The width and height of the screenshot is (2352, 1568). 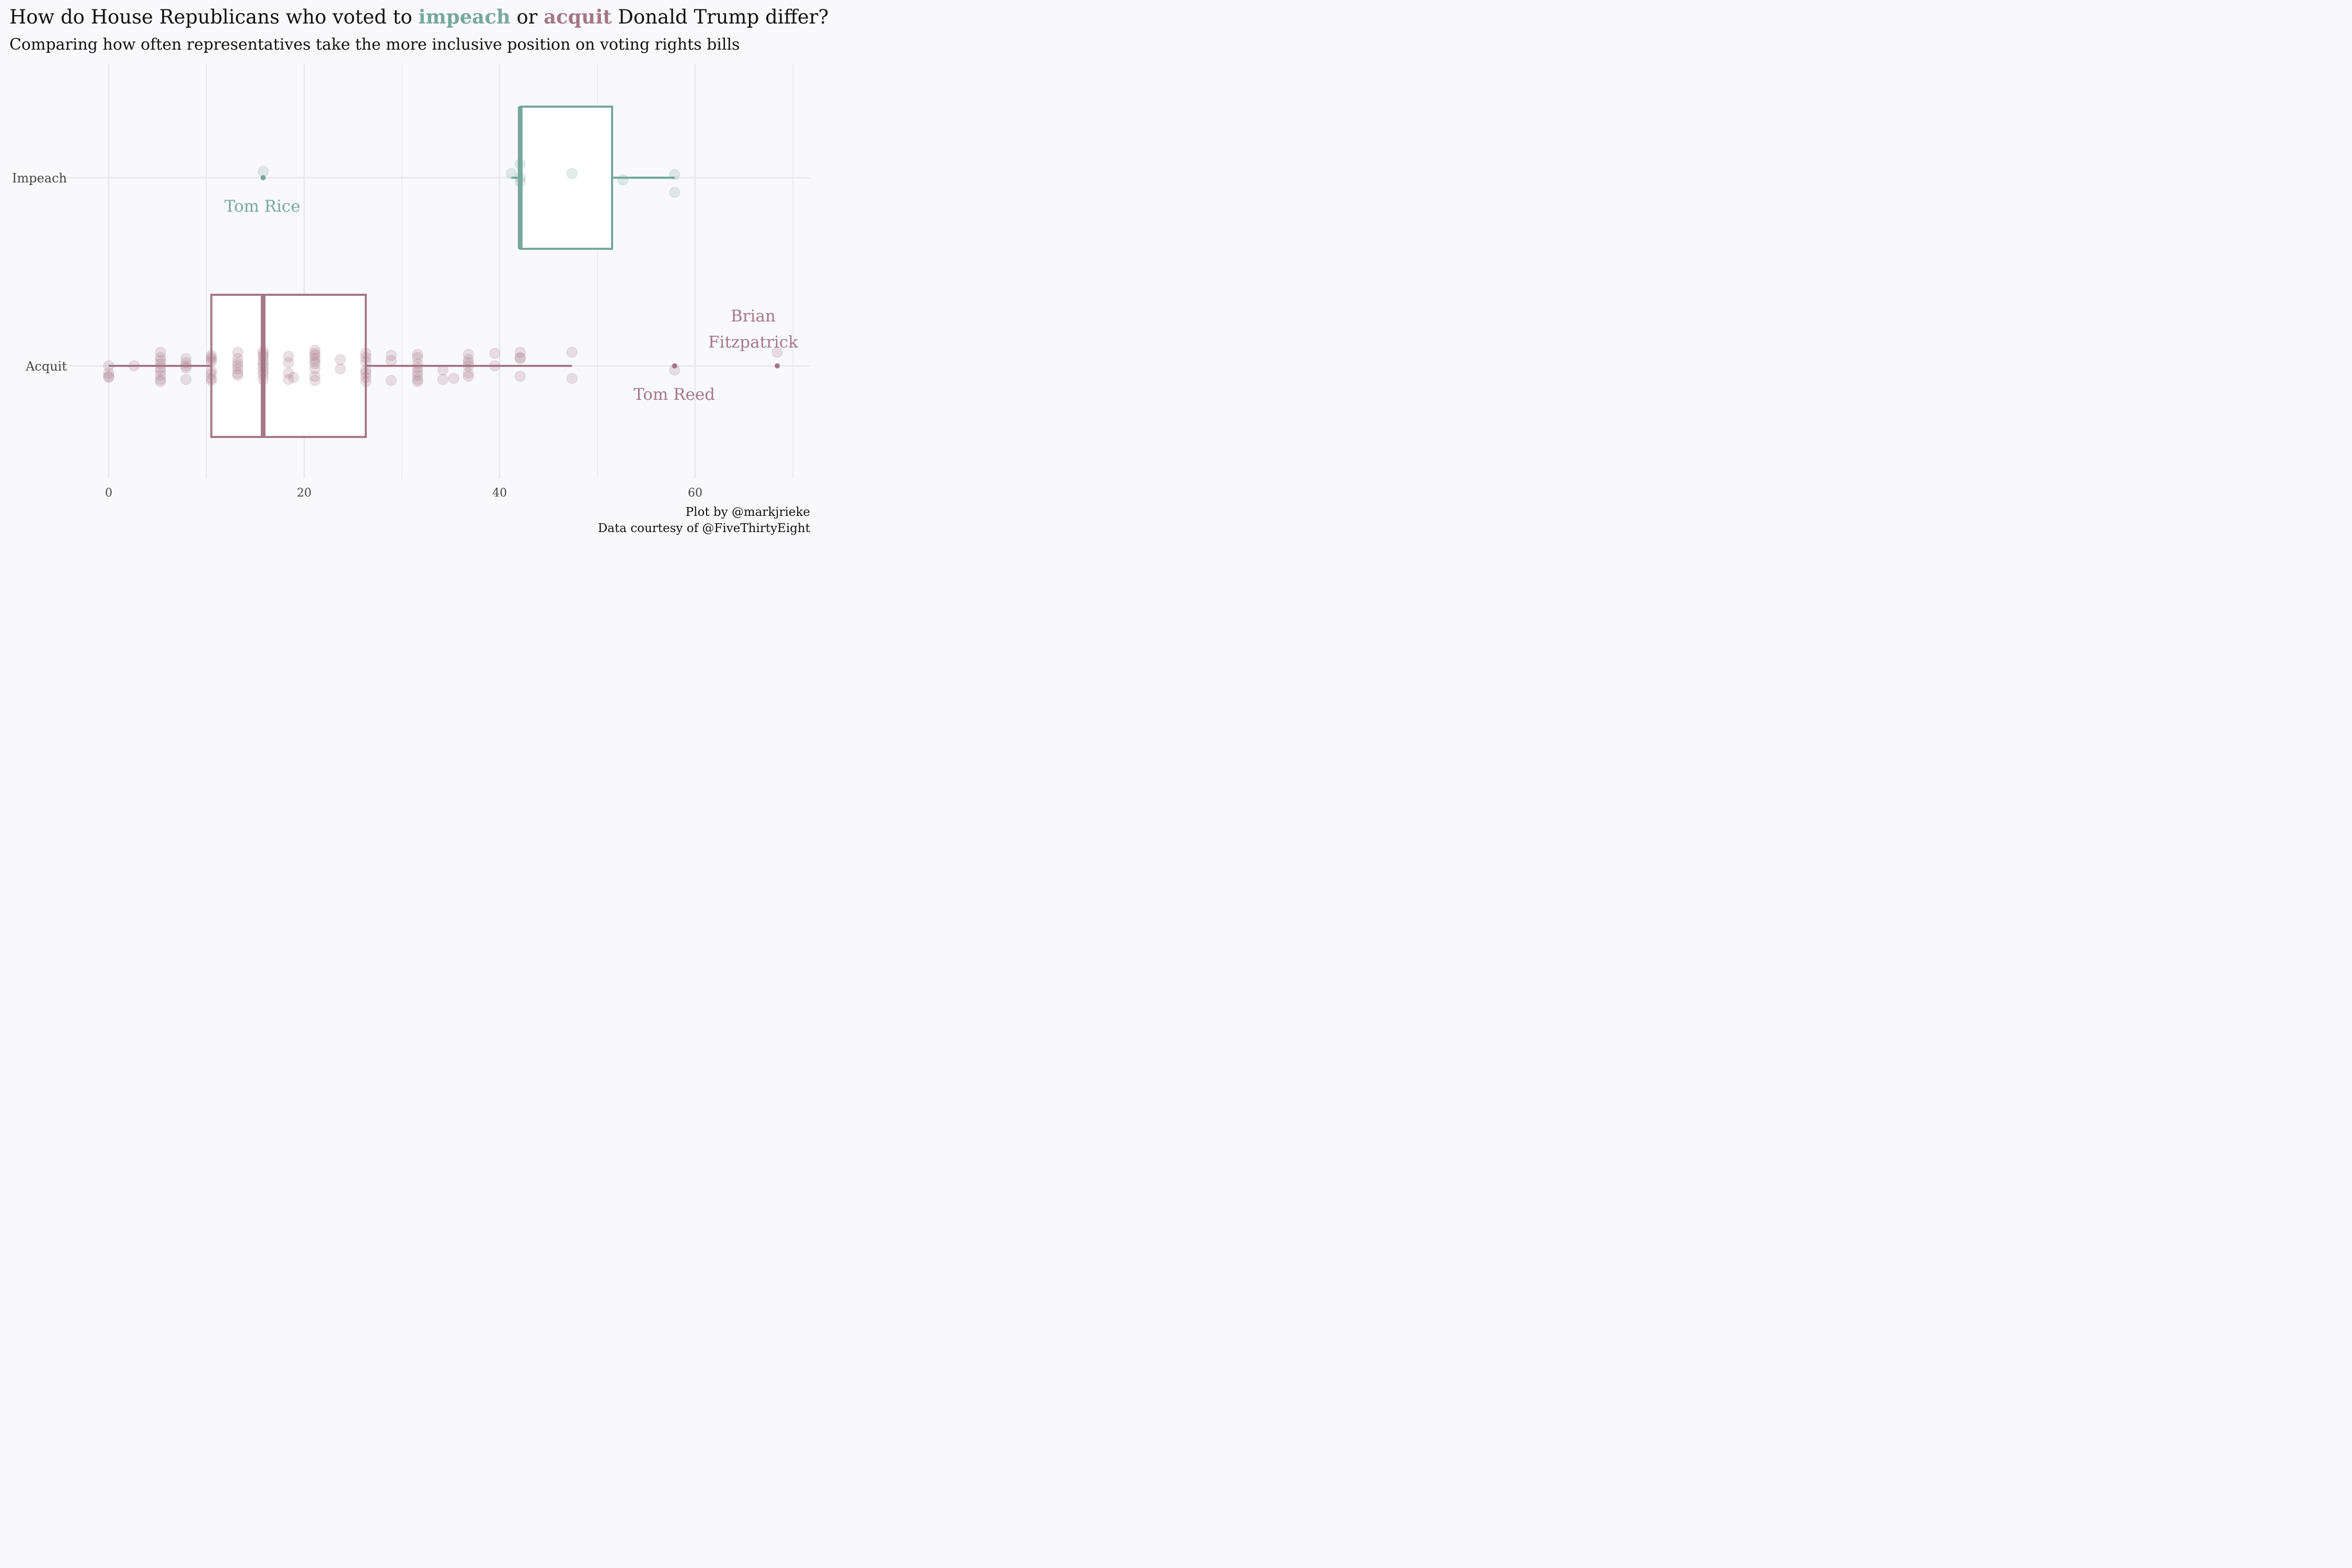 What do you see at coordinates (720, 17) in the screenshot?
I see `title-suffix: Donald Trump differ?` at bounding box center [720, 17].